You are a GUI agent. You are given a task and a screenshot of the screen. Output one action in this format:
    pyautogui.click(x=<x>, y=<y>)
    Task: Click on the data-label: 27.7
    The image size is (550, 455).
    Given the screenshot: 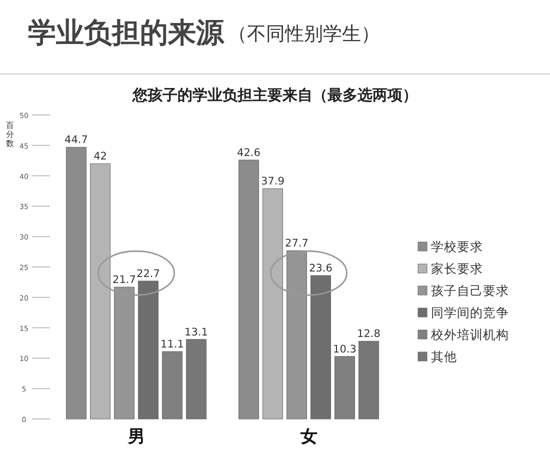 What is the action you would take?
    pyautogui.click(x=296, y=244)
    